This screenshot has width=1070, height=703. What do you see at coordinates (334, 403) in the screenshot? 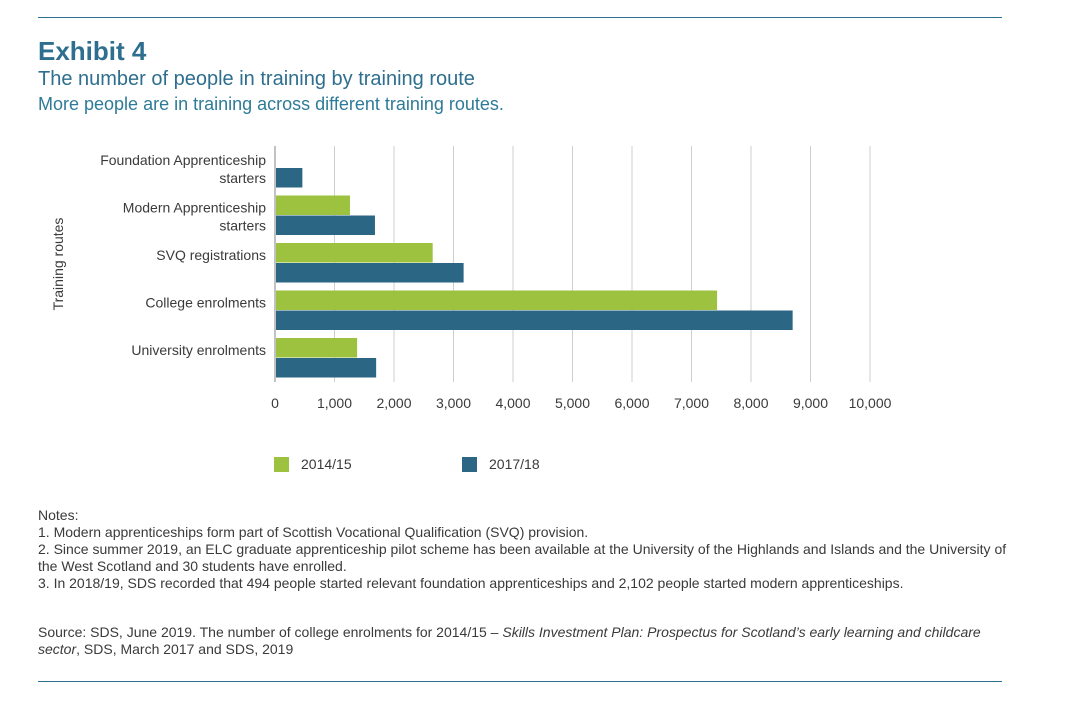
I see `x-tick-label: 1,000` at bounding box center [334, 403].